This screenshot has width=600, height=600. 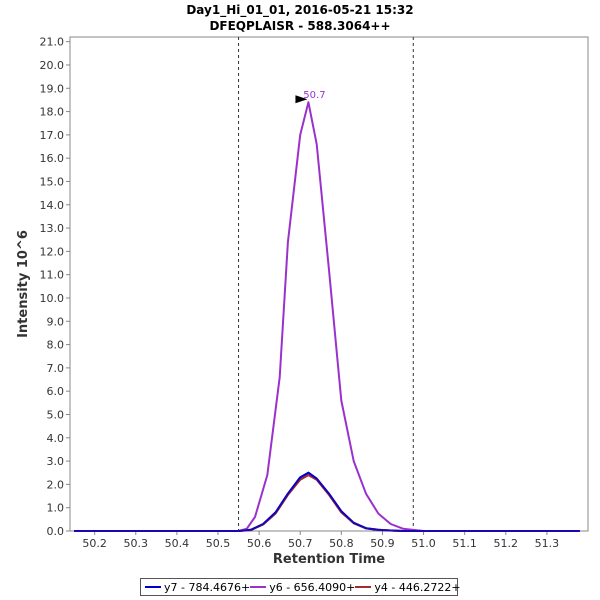 What do you see at coordinates (417, 587) in the screenshot?
I see `legend-label: y4 - 446.2722+` at bounding box center [417, 587].